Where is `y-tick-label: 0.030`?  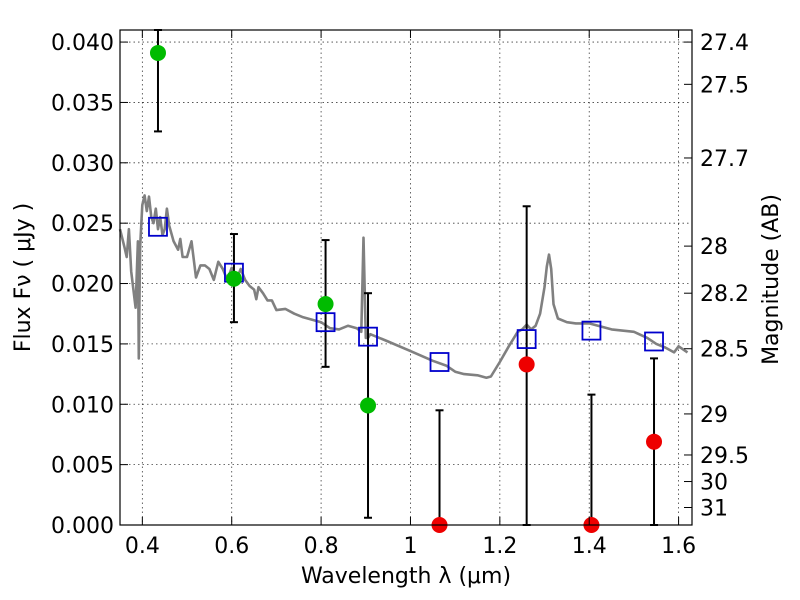 y-tick-label: 0.030 is located at coordinates (82, 164).